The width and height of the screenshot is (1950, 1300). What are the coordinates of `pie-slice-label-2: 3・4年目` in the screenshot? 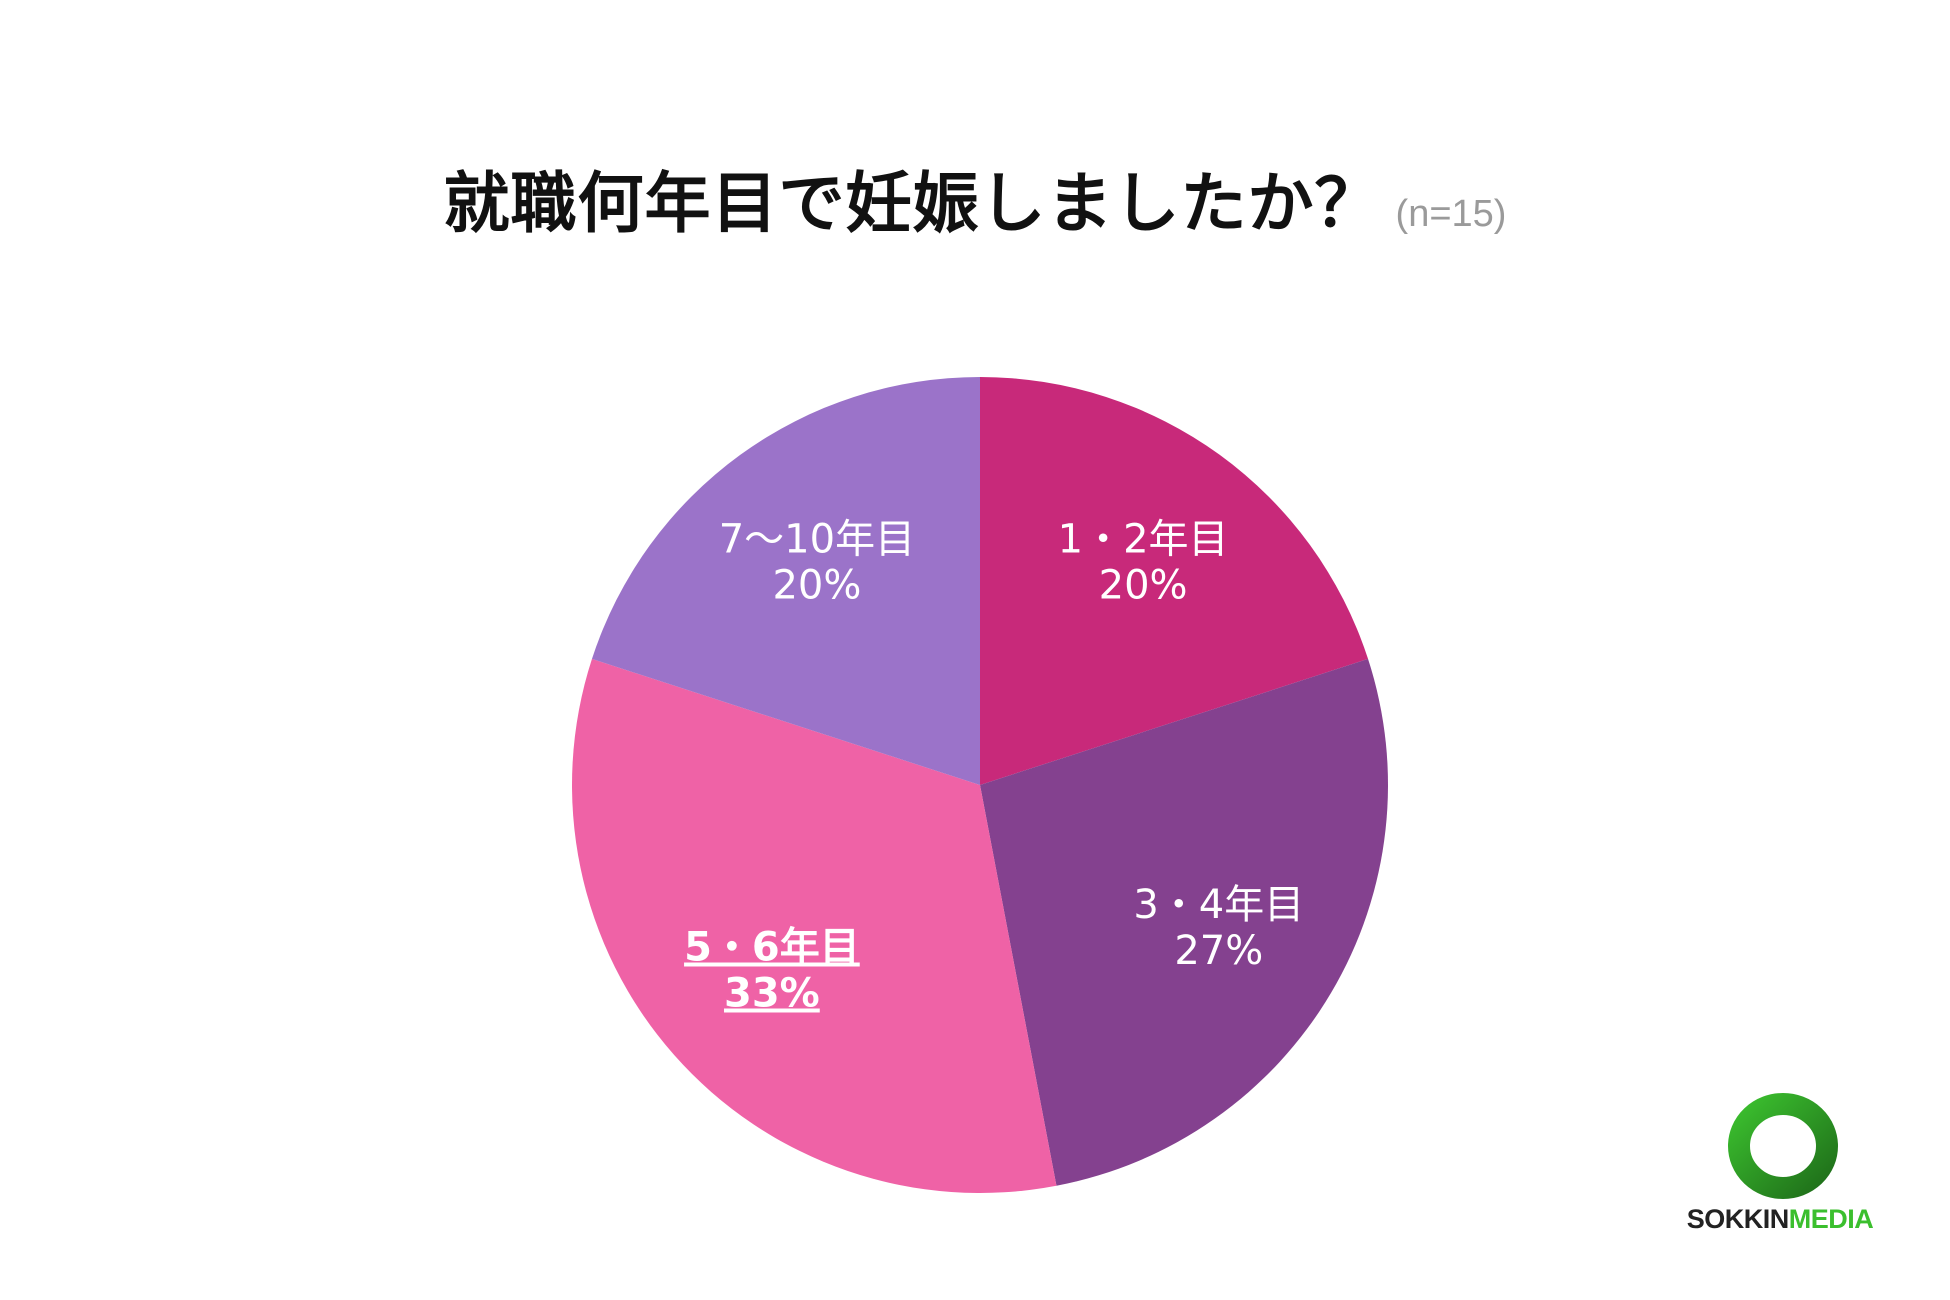 It's located at (1218, 905).